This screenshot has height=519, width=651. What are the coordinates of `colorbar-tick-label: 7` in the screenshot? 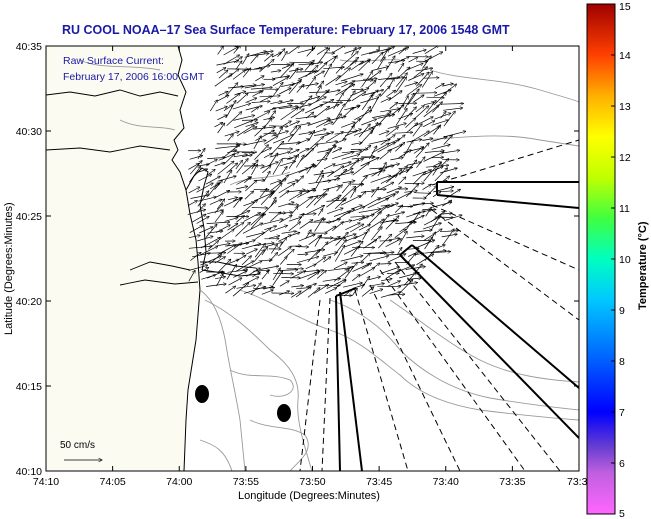 It's located at (622, 413).